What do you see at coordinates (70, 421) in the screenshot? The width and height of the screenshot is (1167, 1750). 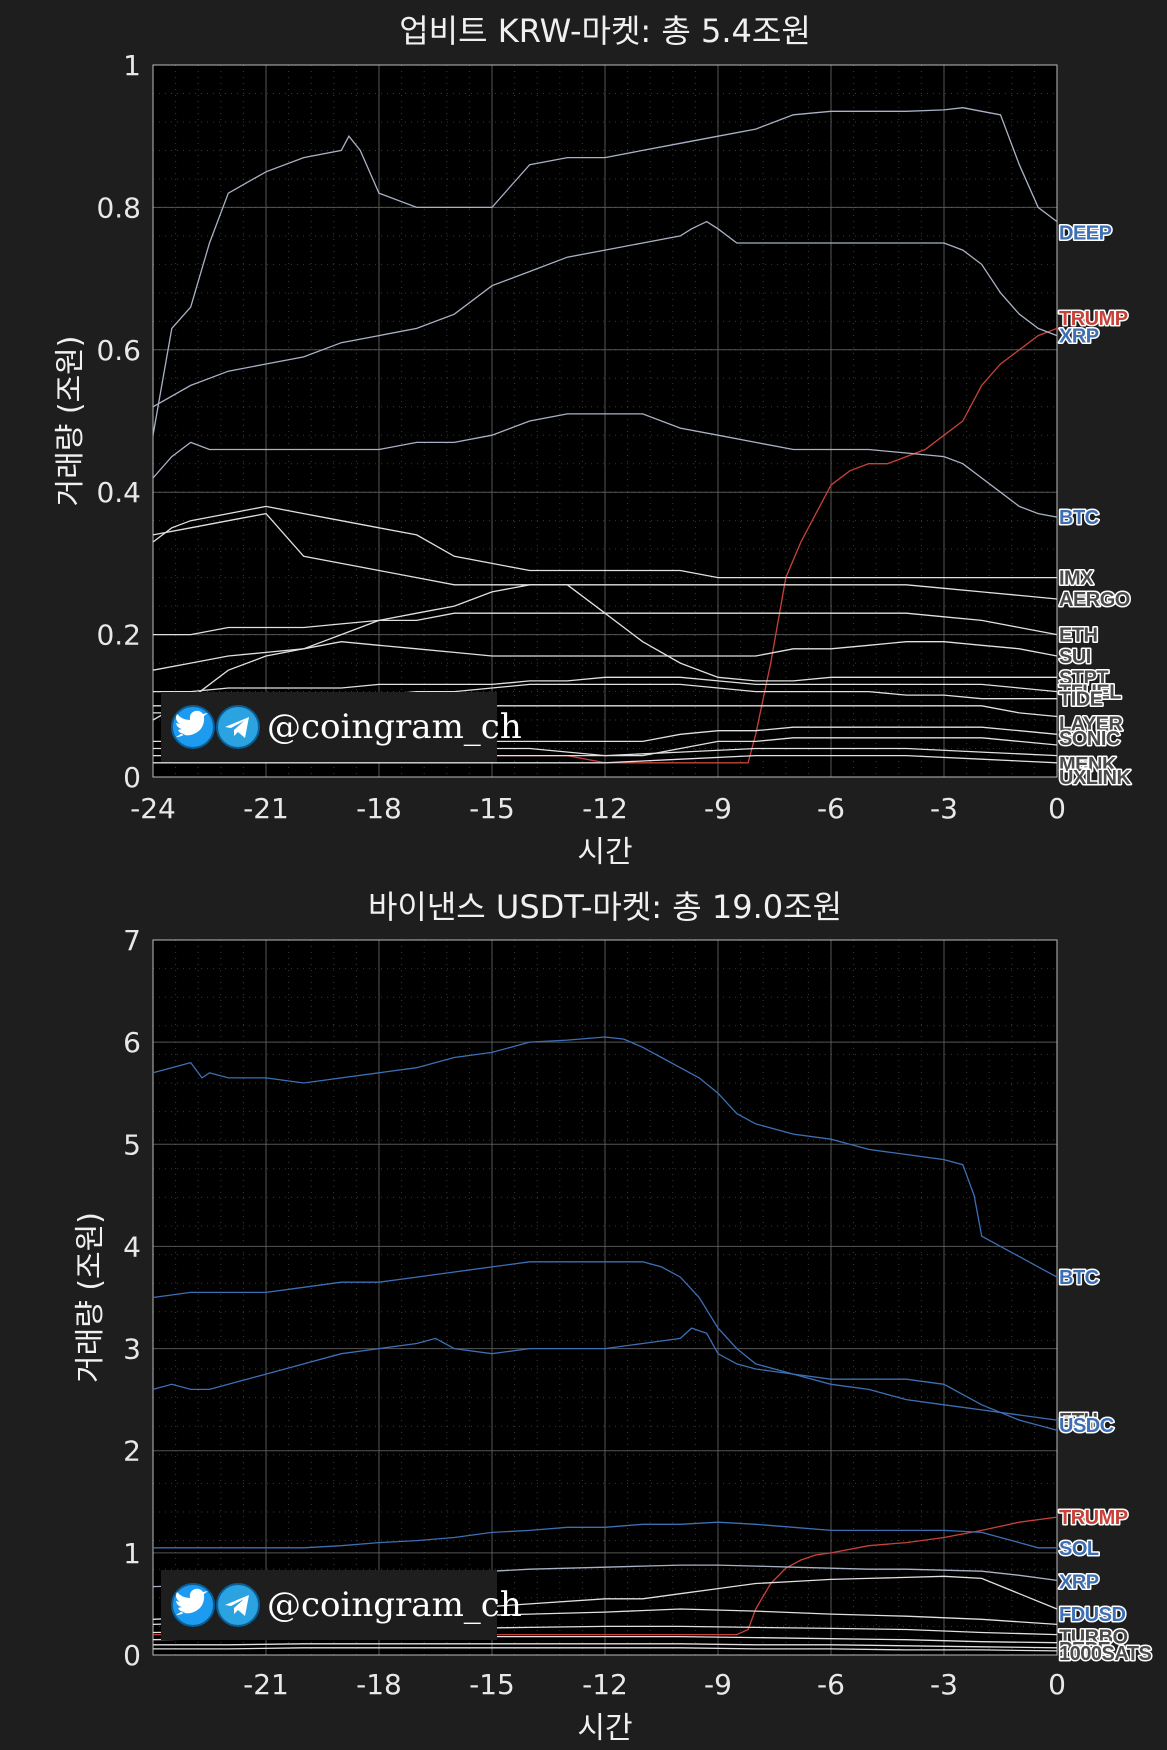 I see `top-y-axis-label: 거래량 (조원)` at bounding box center [70, 421].